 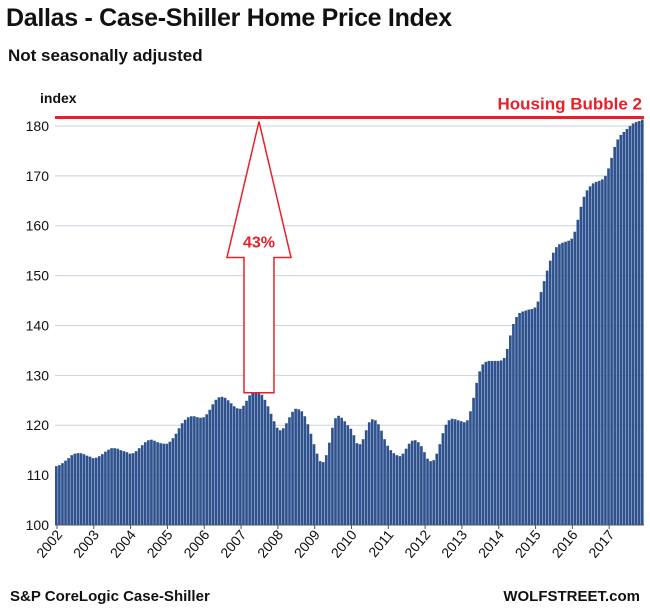 I want to click on x-tick-label: 2009, so click(x=307, y=543).